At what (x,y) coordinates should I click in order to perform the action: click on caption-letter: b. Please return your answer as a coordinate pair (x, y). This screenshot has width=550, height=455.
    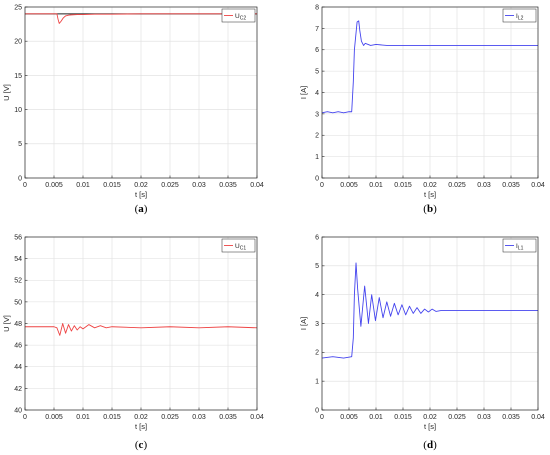
    Looking at the image, I should click on (430, 209).